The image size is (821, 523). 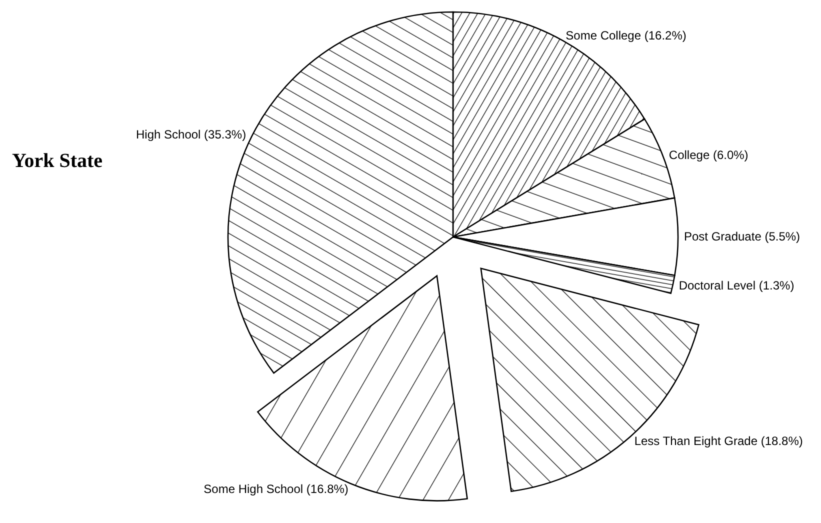 I want to click on slice-label: Less Than Eight Grade (18.8%), so click(x=718, y=441).